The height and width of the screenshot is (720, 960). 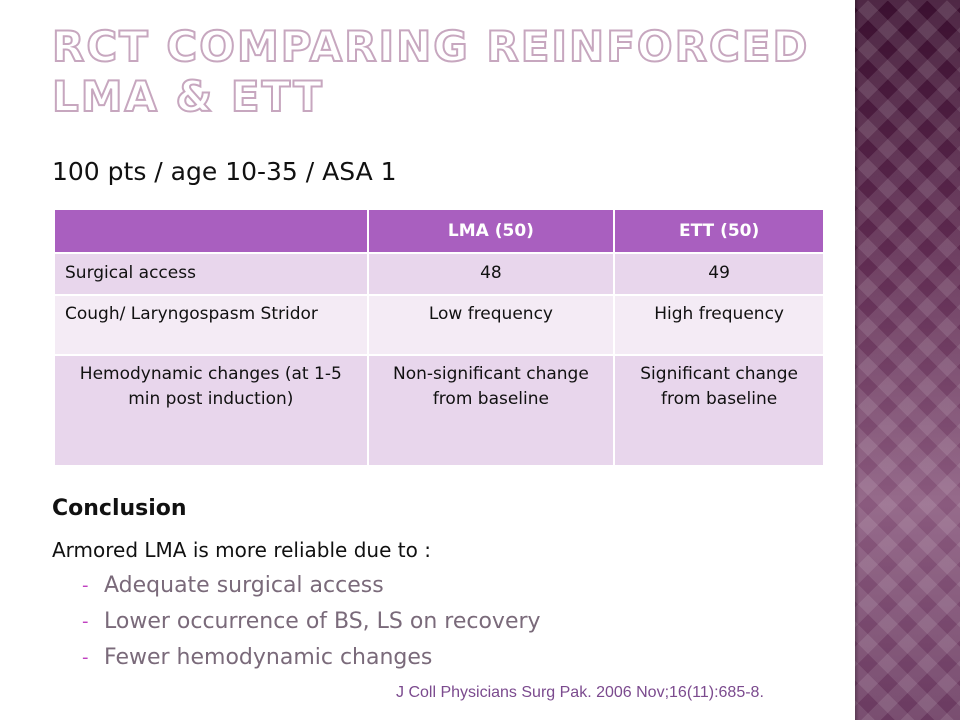 I want to click on point-text: Fewer hemodynamic changes, so click(x=268, y=657).